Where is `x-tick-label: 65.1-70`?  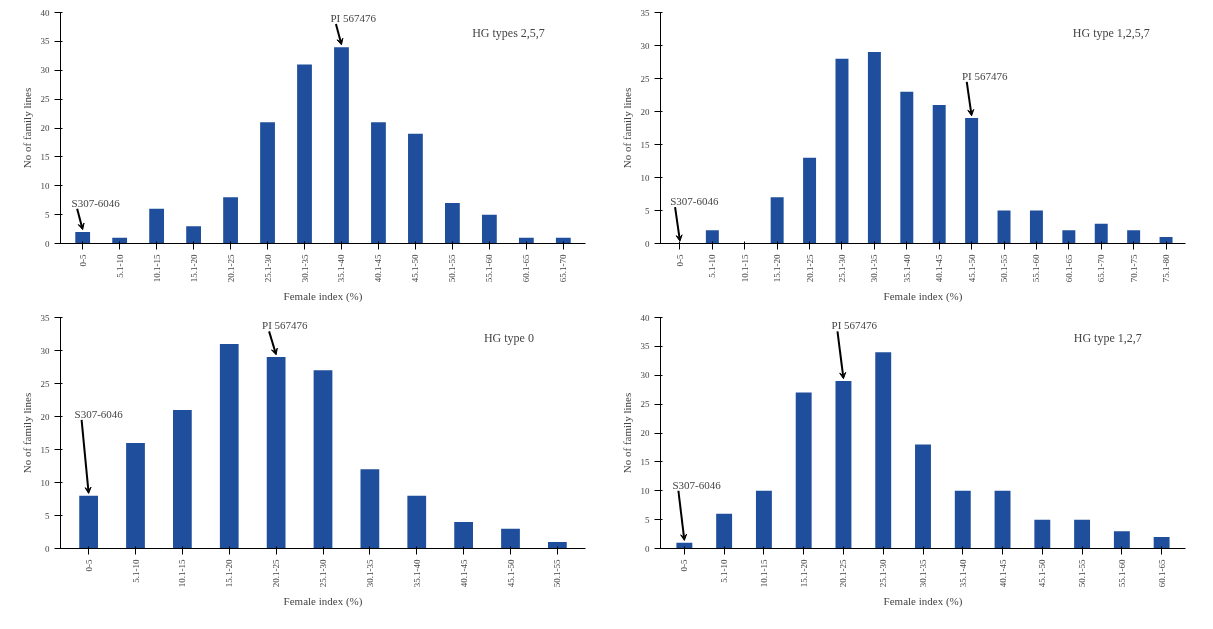 x-tick-label: 65.1-70 is located at coordinates (1101, 268).